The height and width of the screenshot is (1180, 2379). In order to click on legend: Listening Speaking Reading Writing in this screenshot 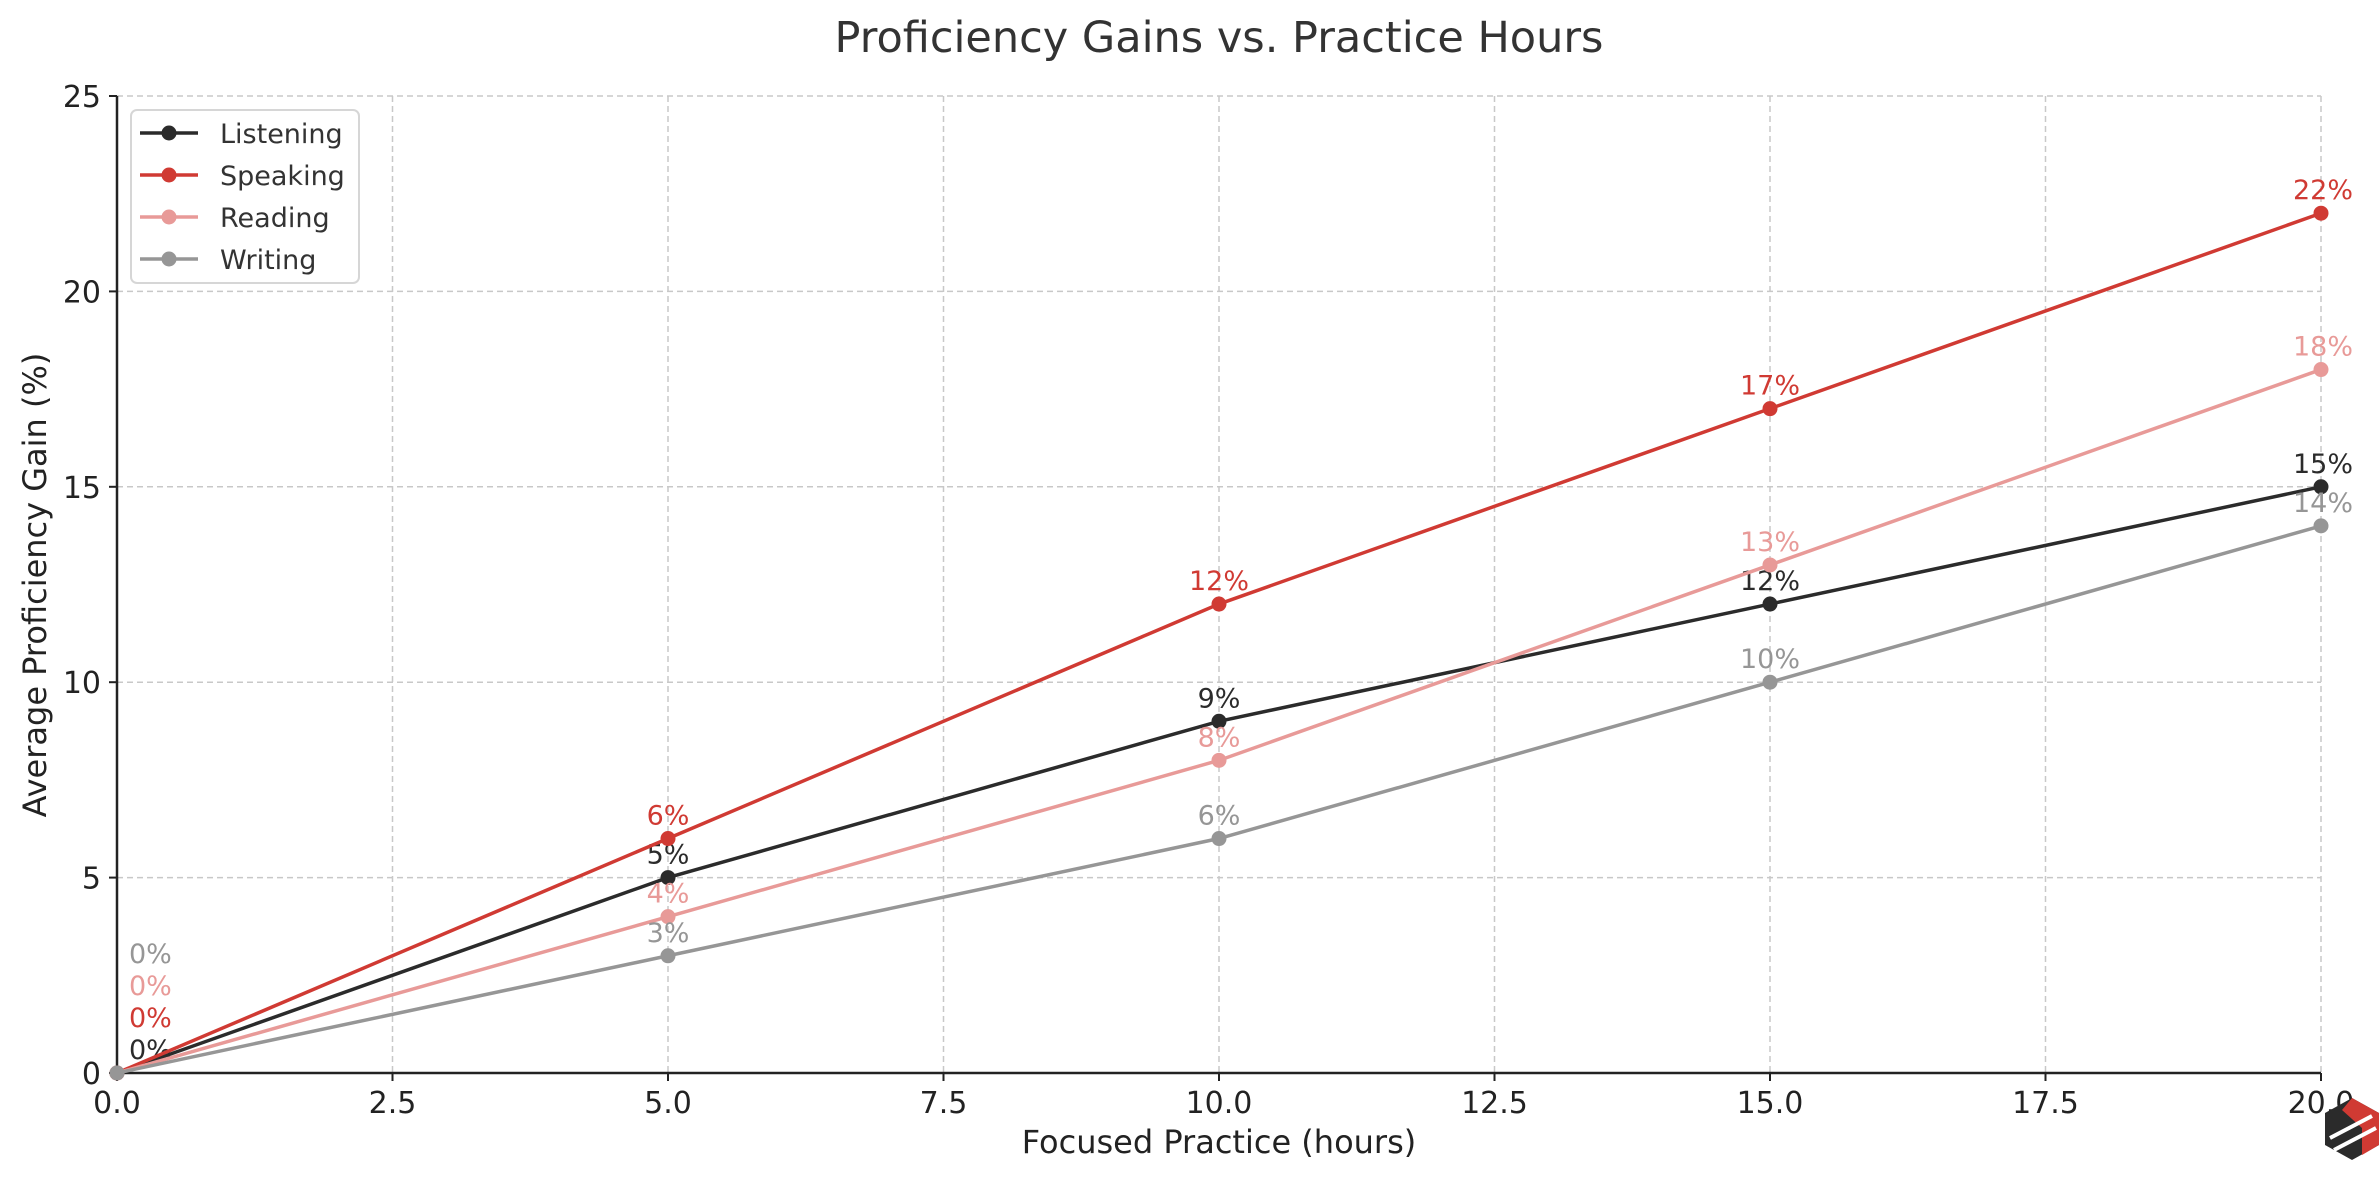, I will do `click(245, 196)`.